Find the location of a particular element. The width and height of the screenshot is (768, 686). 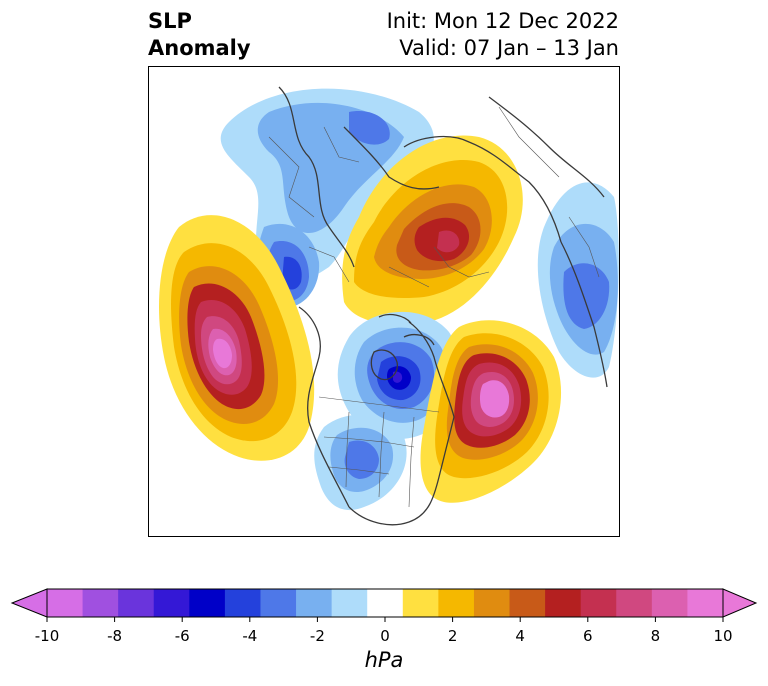

anomaly-us-negative is located at coordinates (360, 462).